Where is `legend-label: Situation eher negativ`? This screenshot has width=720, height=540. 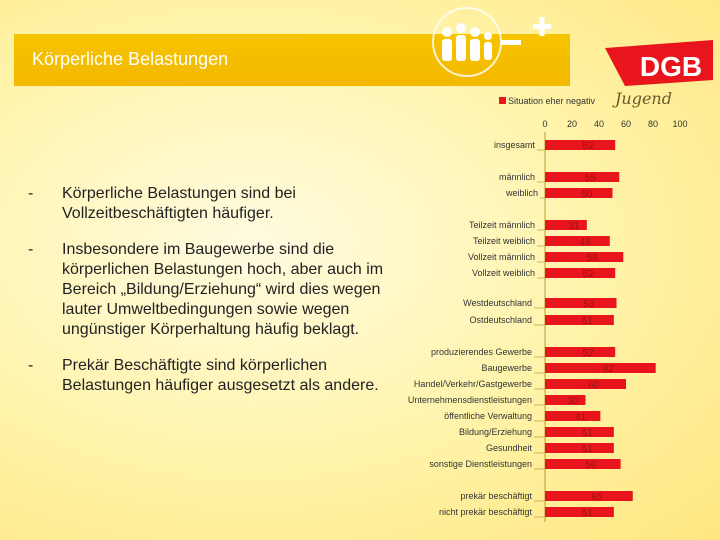 legend-label: Situation eher negativ is located at coordinates (552, 101).